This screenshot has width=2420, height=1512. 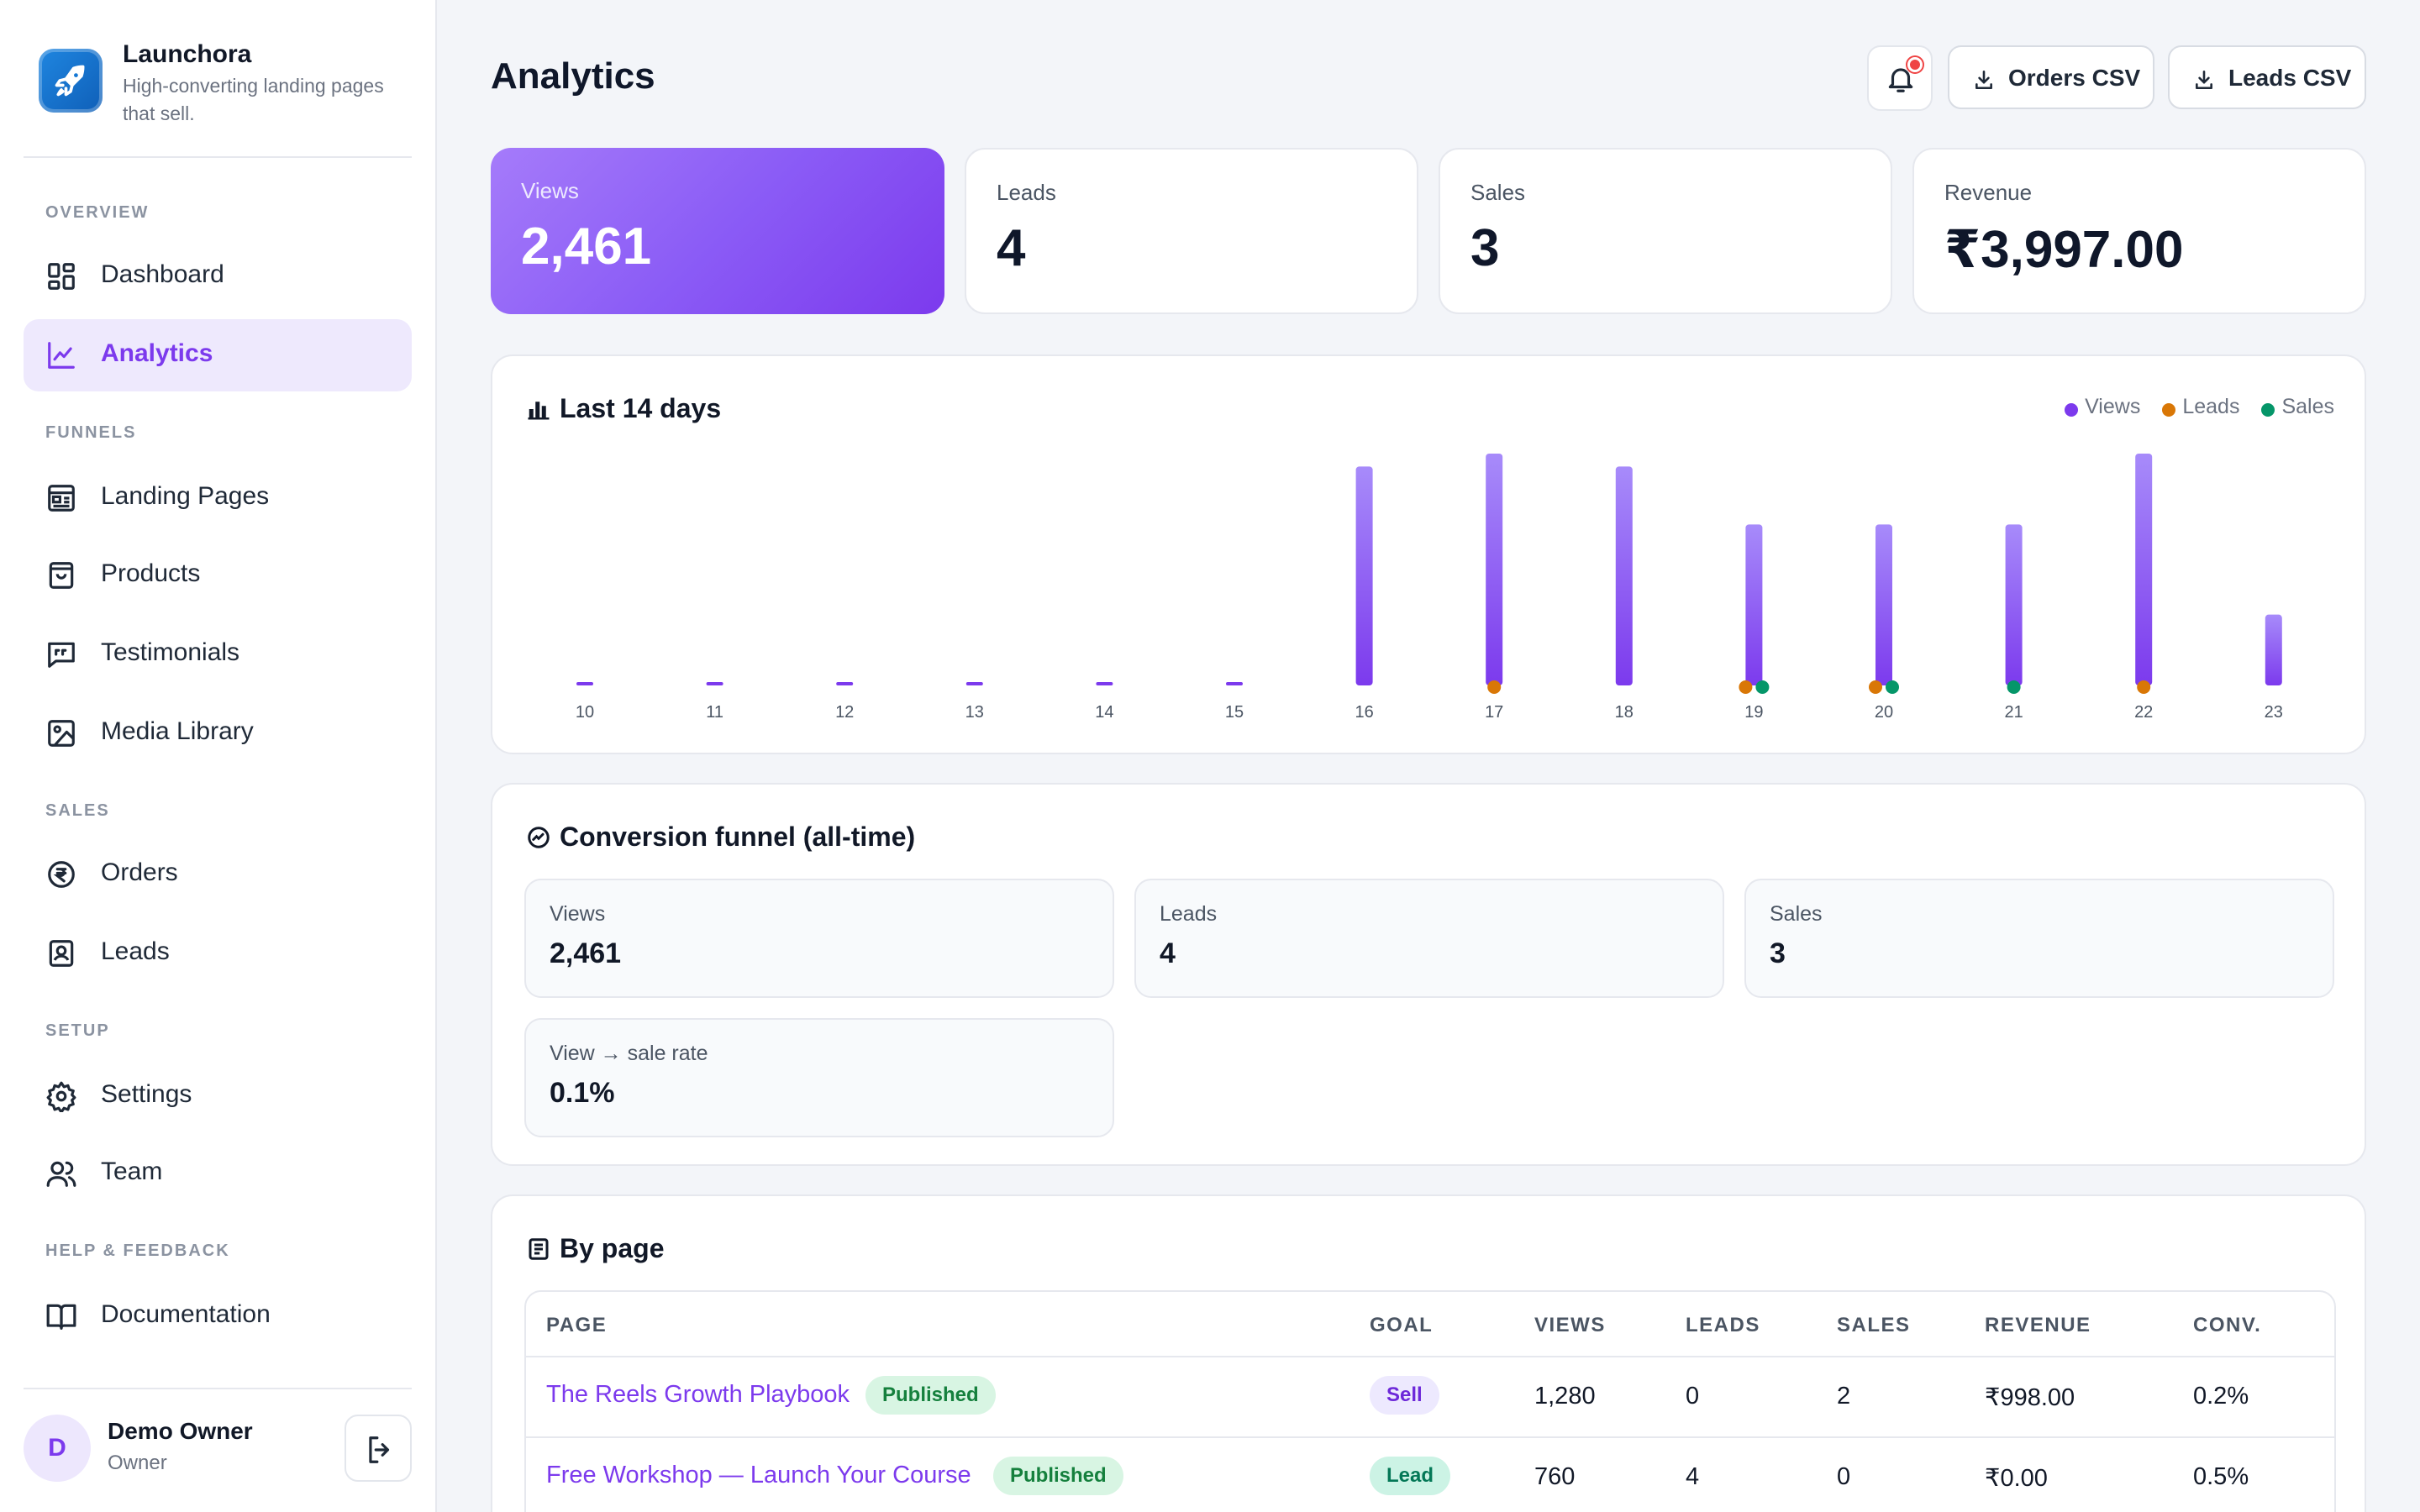 I want to click on bar-chart-icon, so click(x=539, y=411).